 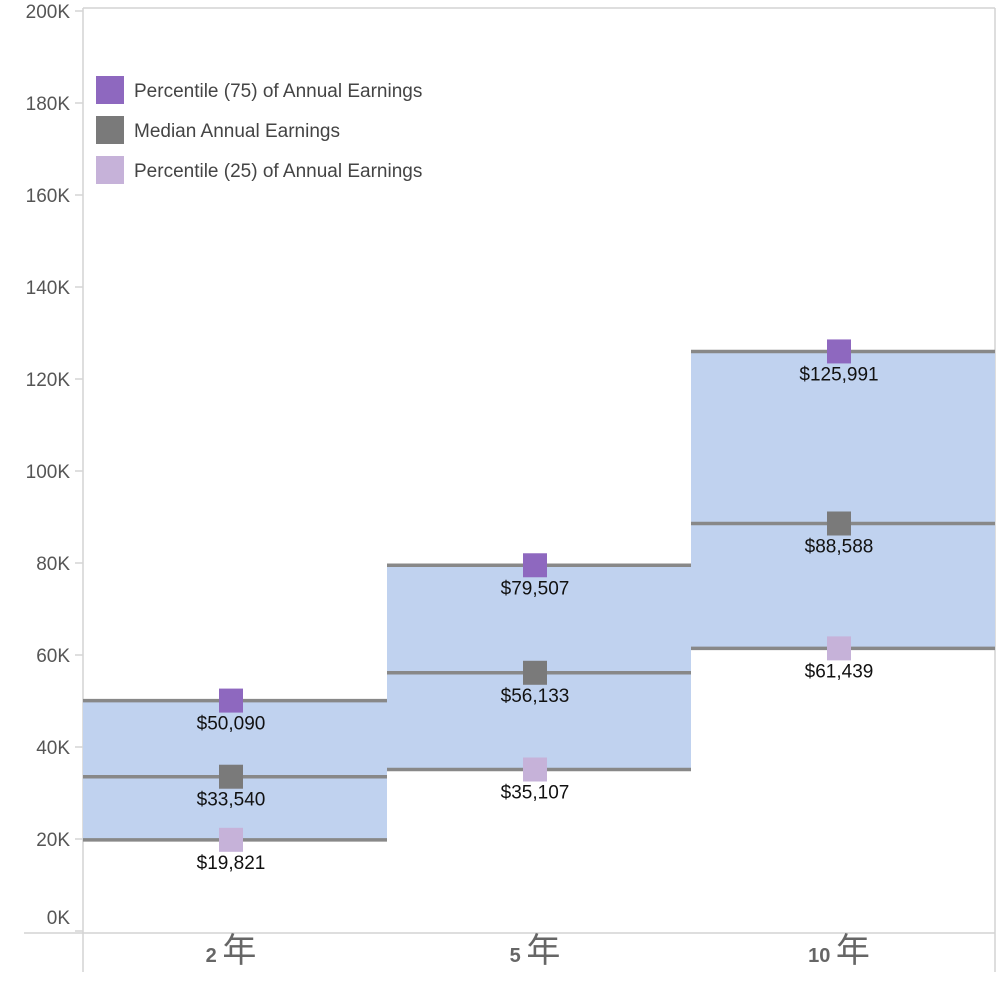 I want to click on y-tick-label: 0K, so click(x=59, y=918).